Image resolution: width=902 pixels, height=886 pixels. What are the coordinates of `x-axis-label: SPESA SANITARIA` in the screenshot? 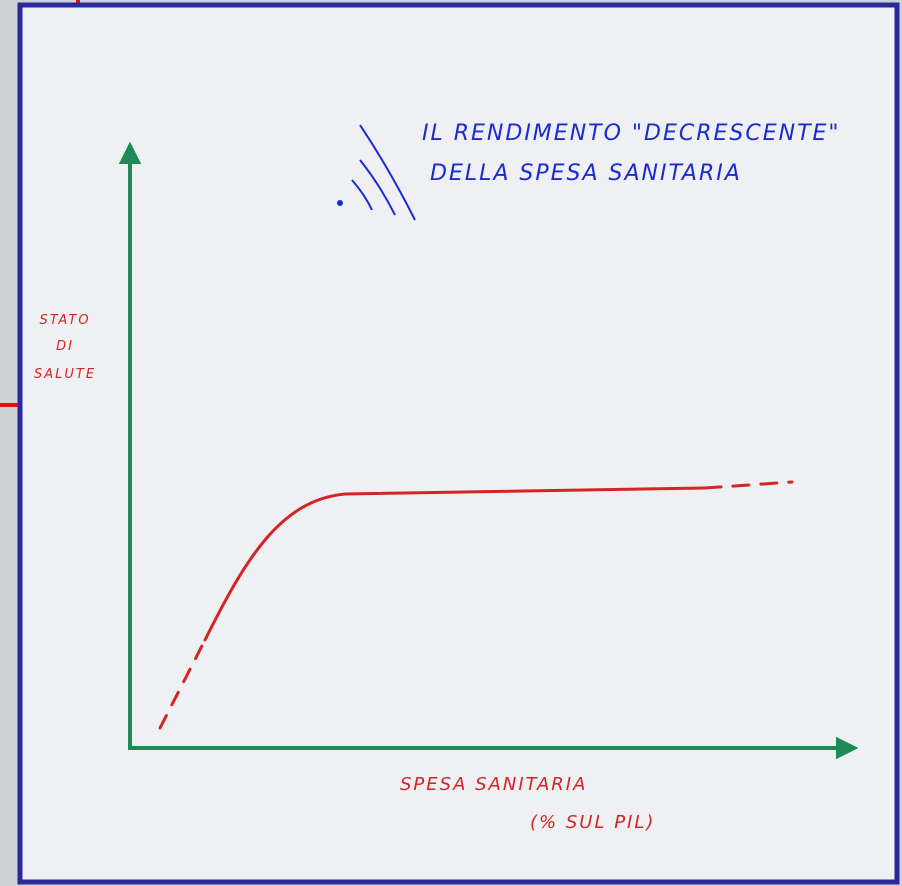 It's located at (493, 784).